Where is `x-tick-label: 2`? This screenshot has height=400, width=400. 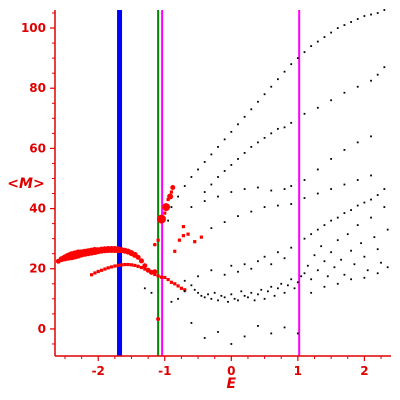 x-tick-label: 2 is located at coordinates (364, 371).